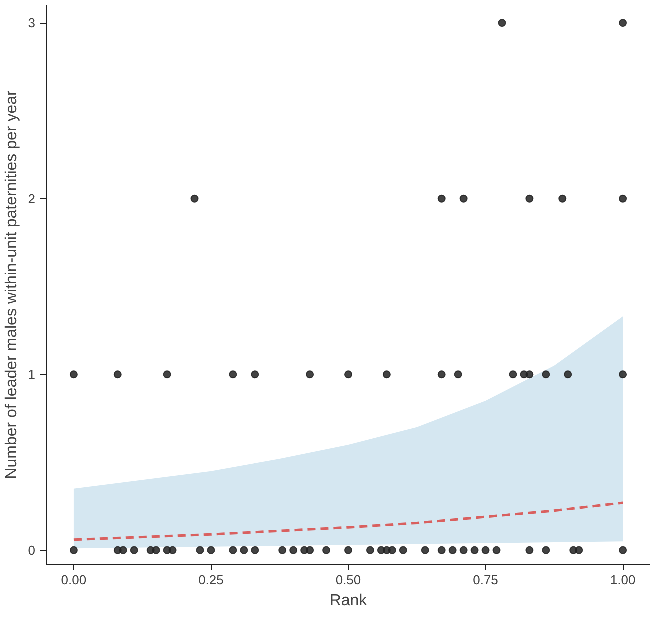  I want to click on x-tick-label: 0.00, so click(74, 580).